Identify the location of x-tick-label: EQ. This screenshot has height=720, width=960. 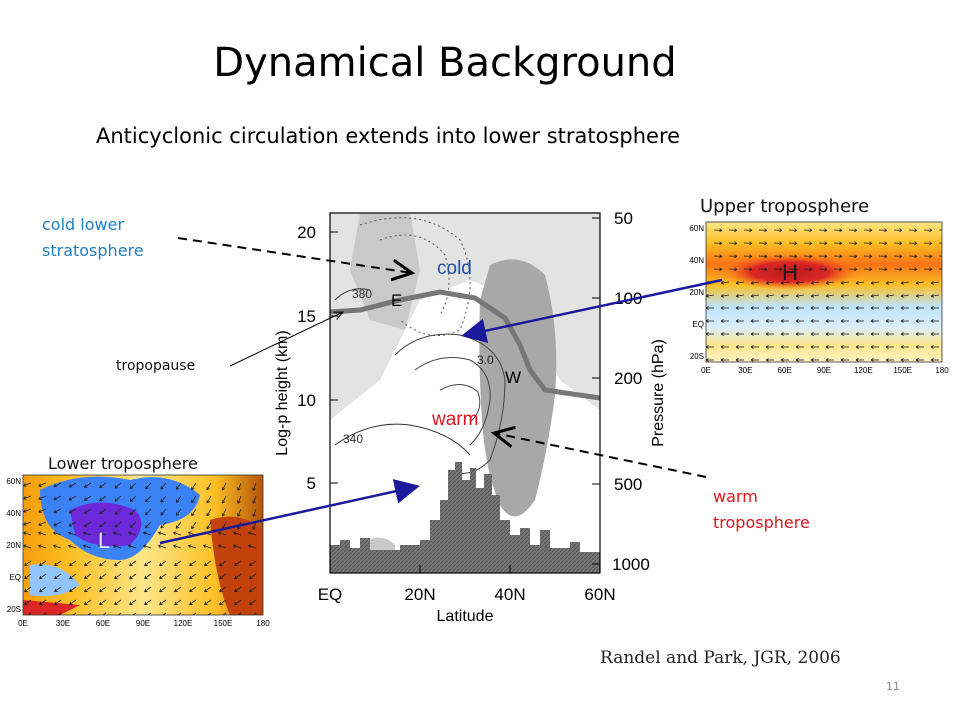
(330, 594).